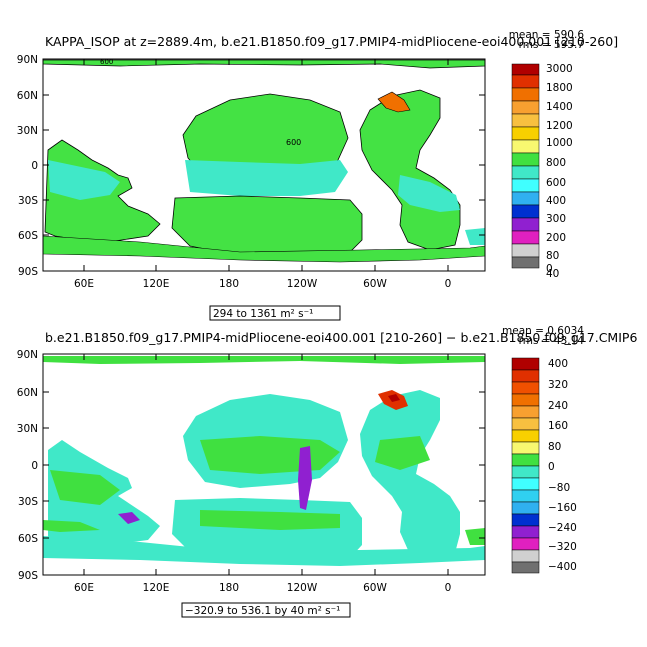  What do you see at coordinates (558, 364) in the screenshot?
I see `colorbar-bottom-label-0: 400` at bounding box center [558, 364].